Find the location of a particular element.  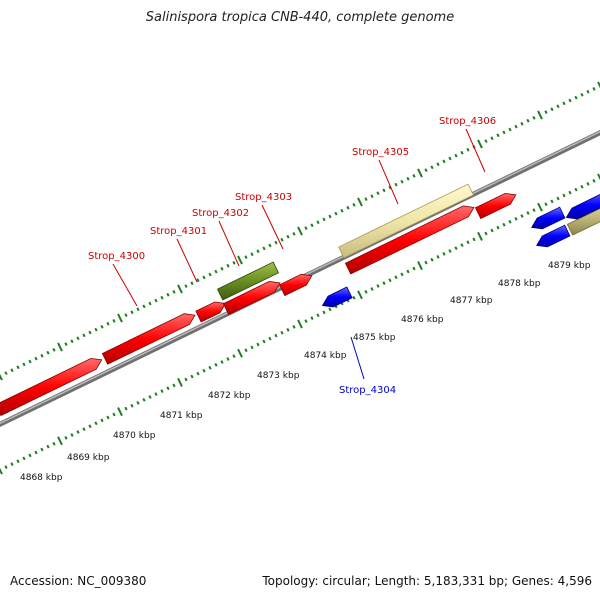

scale-label: 4876 kbp is located at coordinates (422, 320).